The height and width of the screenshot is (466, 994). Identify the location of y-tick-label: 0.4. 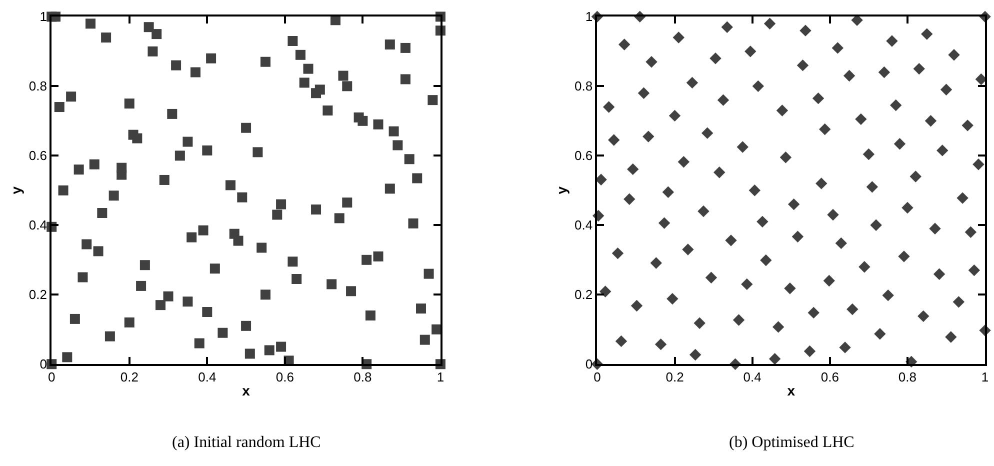
(583, 225).